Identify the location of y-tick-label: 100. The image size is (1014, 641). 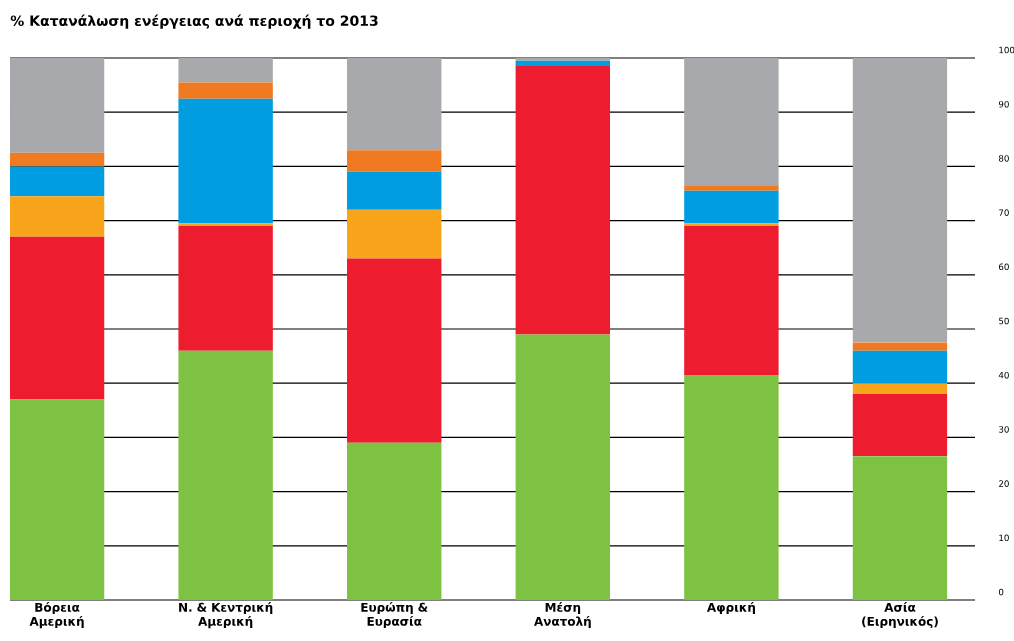
(1006, 50).